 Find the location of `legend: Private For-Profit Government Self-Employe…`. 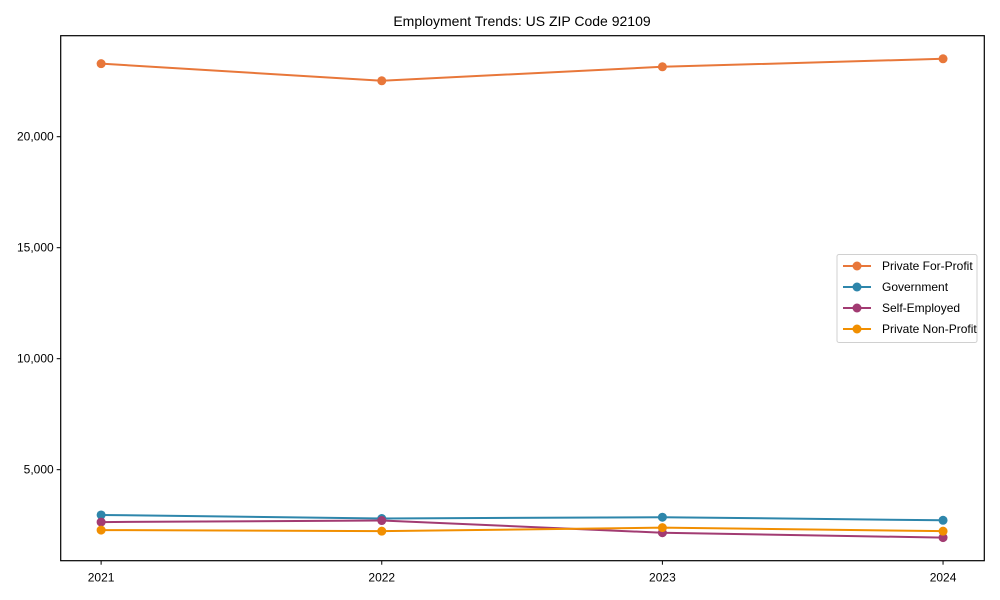

legend: Private For-Profit Government Self-Employe… is located at coordinates (907, 298).